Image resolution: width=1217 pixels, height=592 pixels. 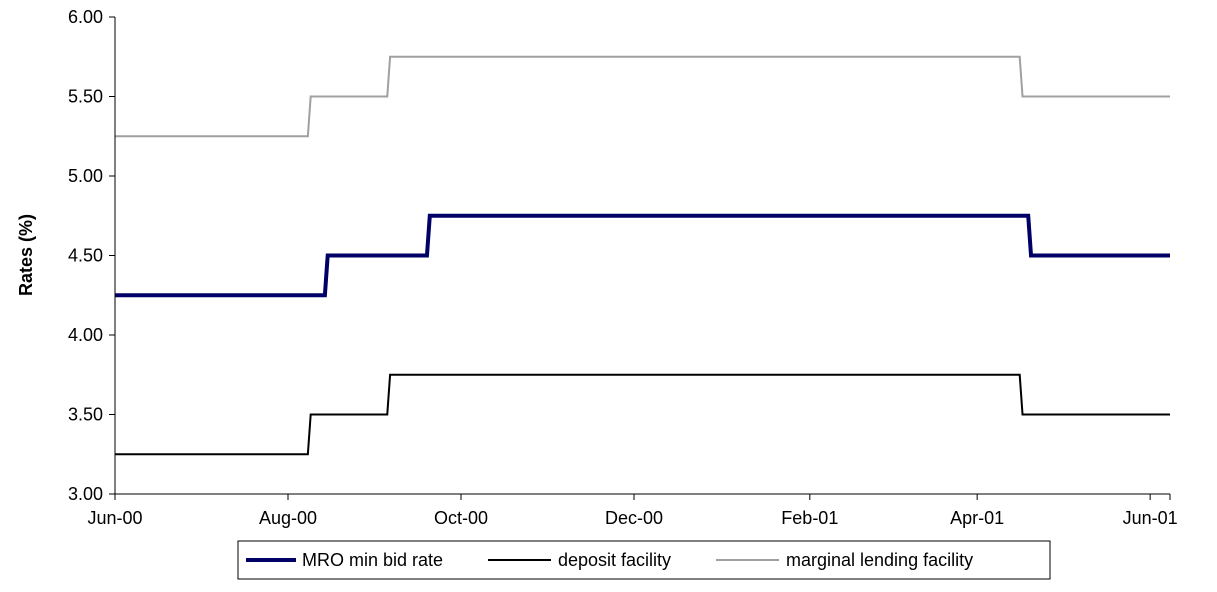 I want to click on x-tick-label: Dec-00, so click(x=634, y=518).